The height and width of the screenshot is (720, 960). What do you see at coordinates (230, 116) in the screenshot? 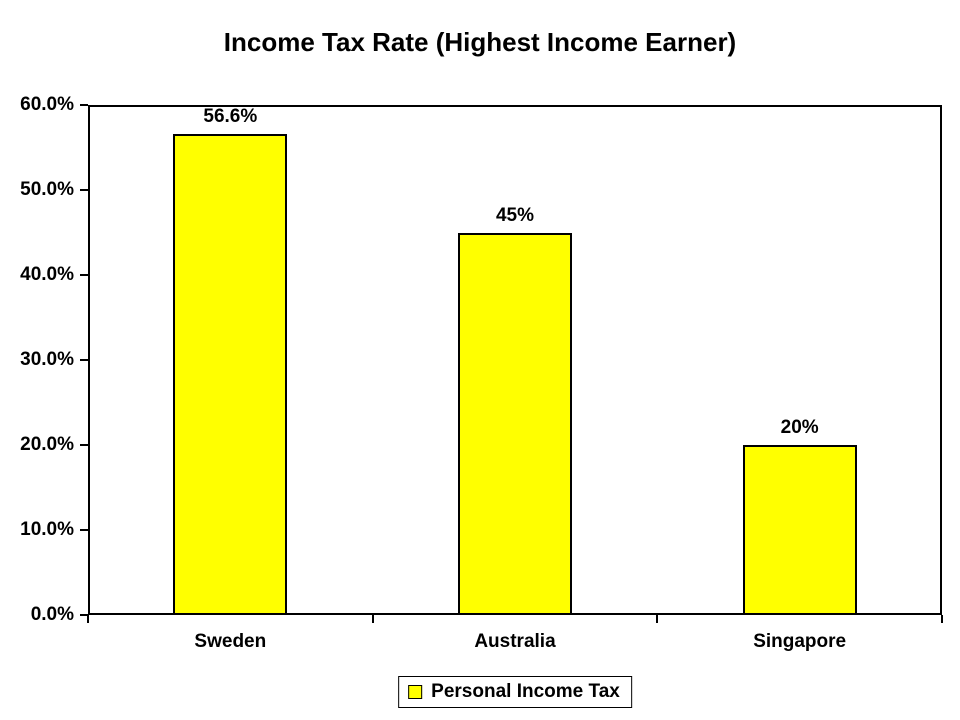
I see `bar-value-label: 56.6%` at bounding box center [230, 116].